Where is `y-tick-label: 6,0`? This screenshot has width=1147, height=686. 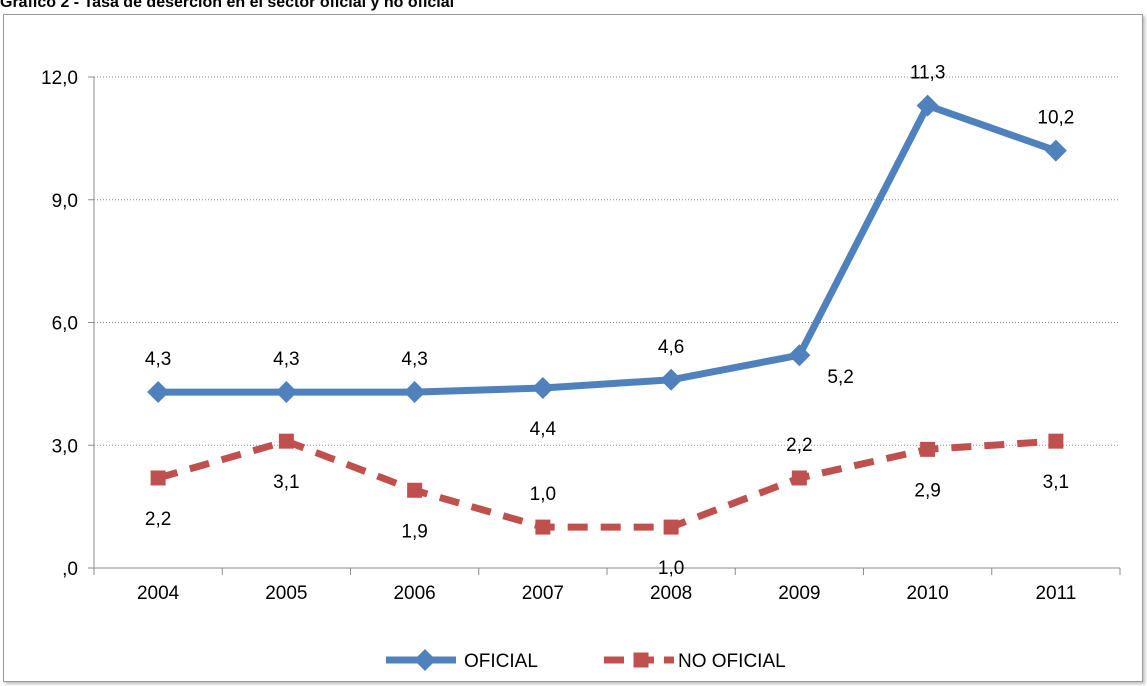
y-tick-label: 6,0 is located at coordinates (65, 324).